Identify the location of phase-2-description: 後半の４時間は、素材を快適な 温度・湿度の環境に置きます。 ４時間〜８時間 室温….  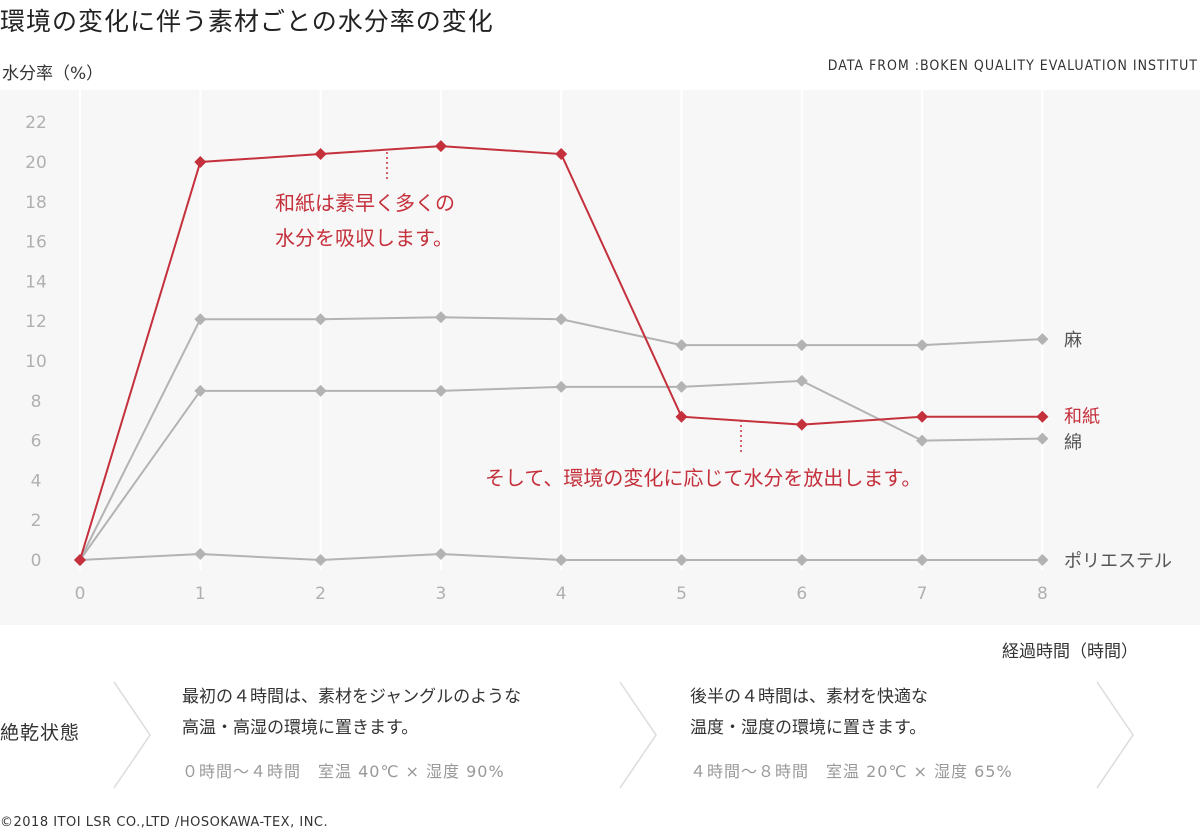
(851, 734).